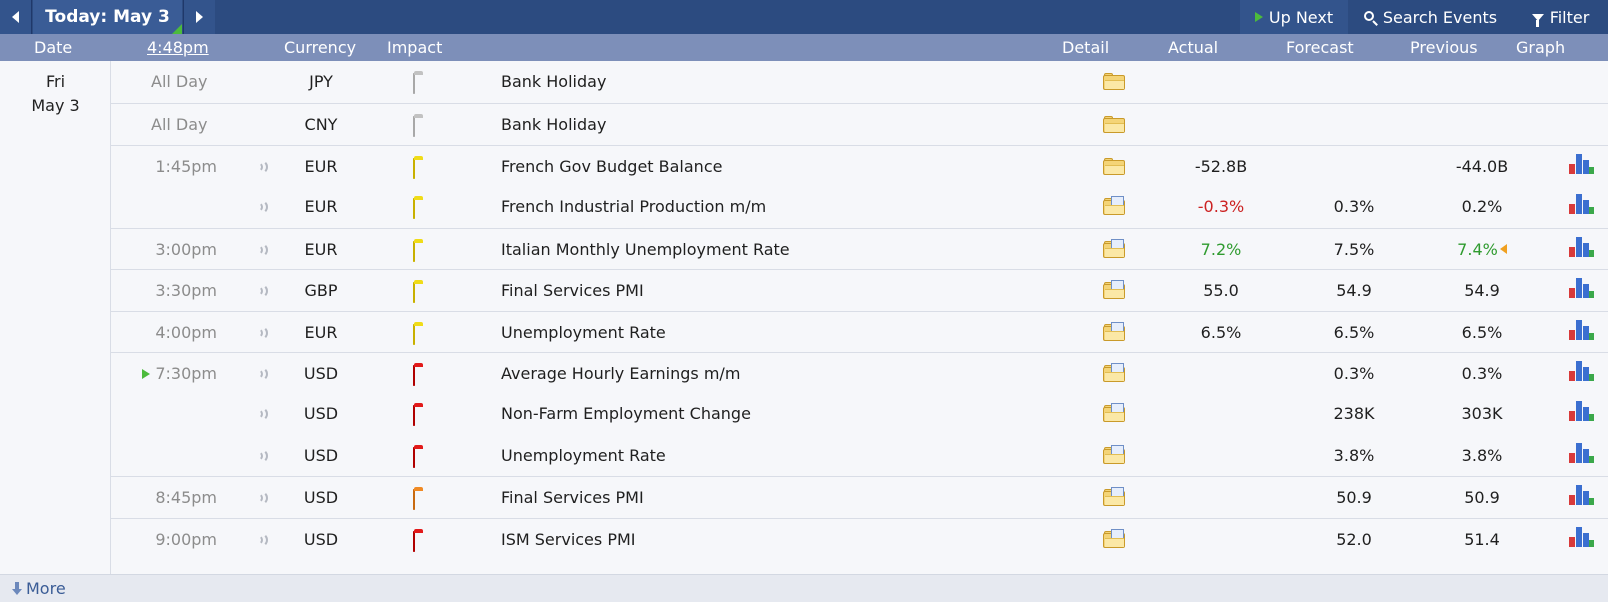 Image resolution: width=1608 pixels, height=602 pixels. I want to click on filter-label: Filter, so click(1569, 17).